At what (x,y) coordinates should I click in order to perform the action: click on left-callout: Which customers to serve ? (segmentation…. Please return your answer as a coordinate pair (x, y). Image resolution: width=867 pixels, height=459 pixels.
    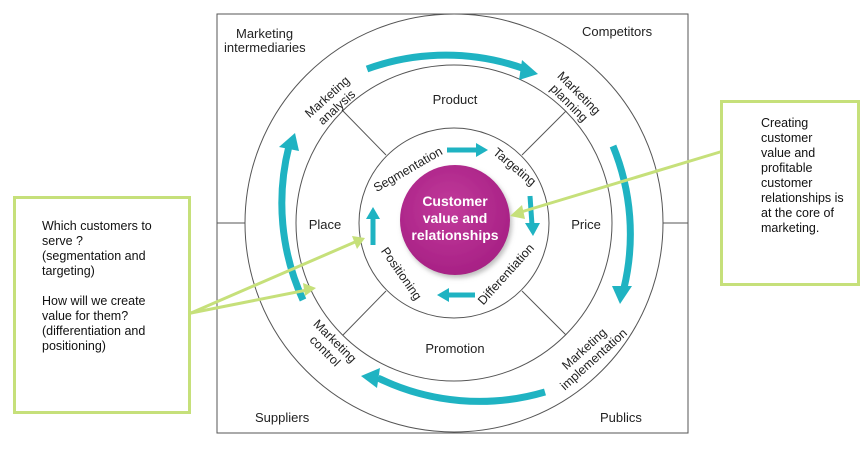
    Looking at the image, I should click on (102, 305).